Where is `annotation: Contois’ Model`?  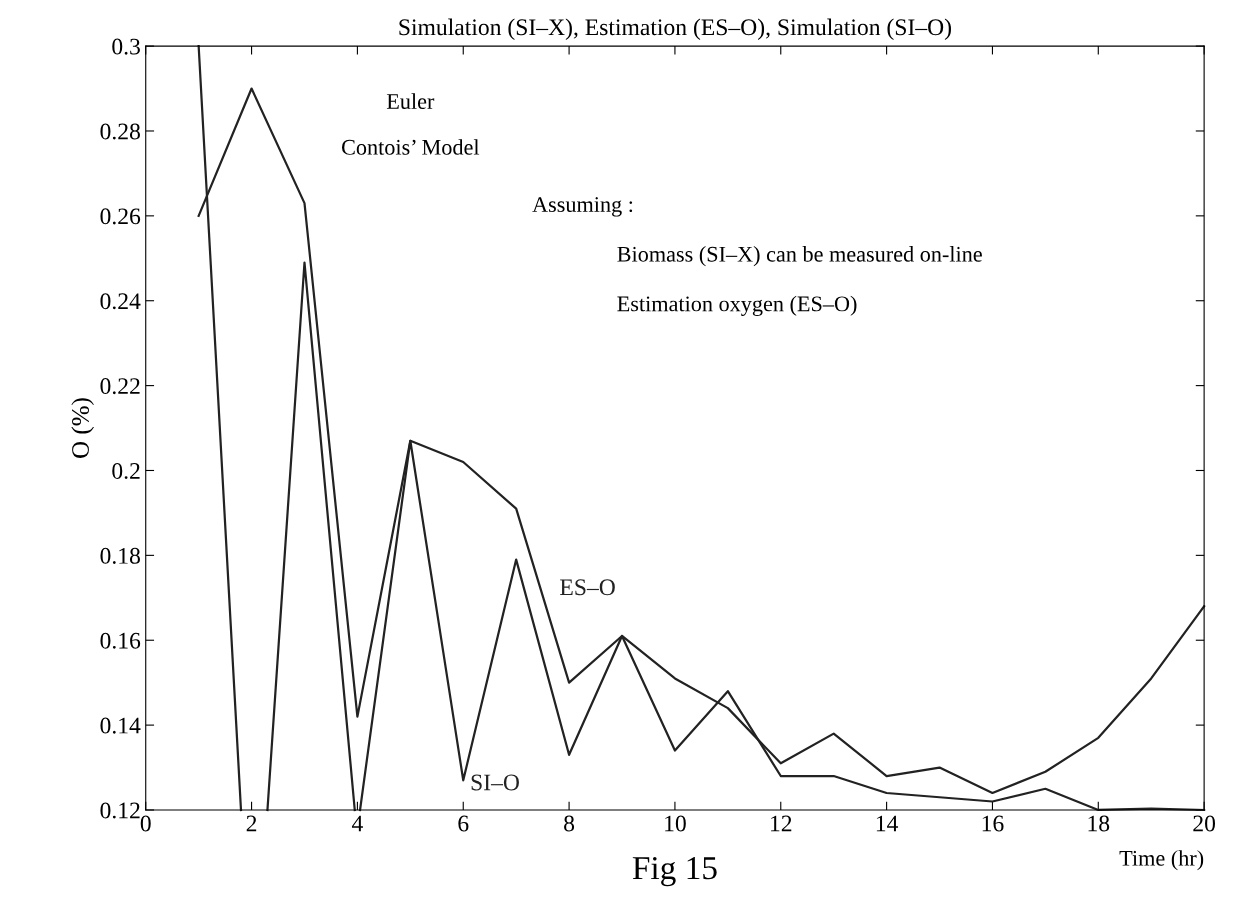 annotation: Contois’ Model is located at coordinates (411, 147).